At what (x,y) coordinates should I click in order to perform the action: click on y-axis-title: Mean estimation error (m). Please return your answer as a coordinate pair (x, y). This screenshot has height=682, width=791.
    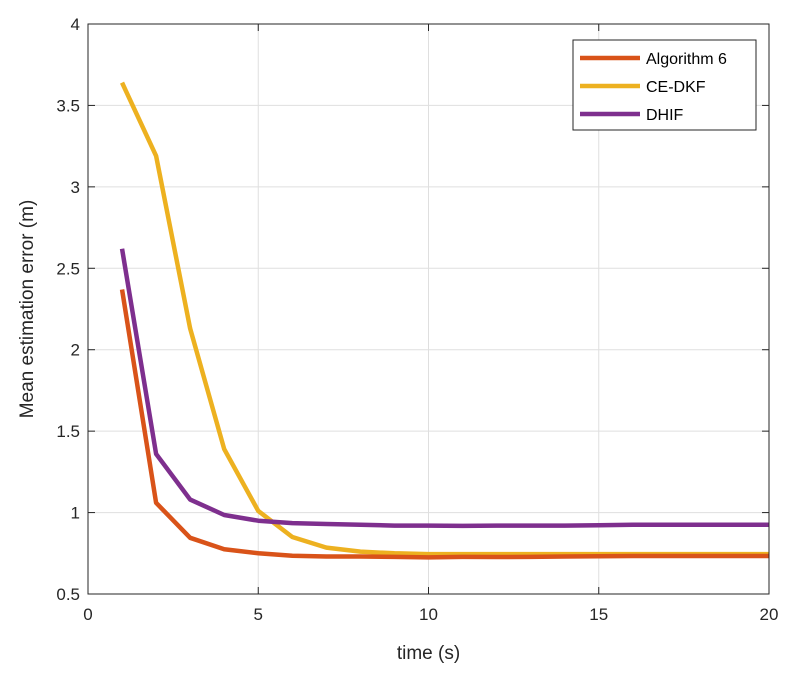
    Looking at the image, I should click on (27, 309).